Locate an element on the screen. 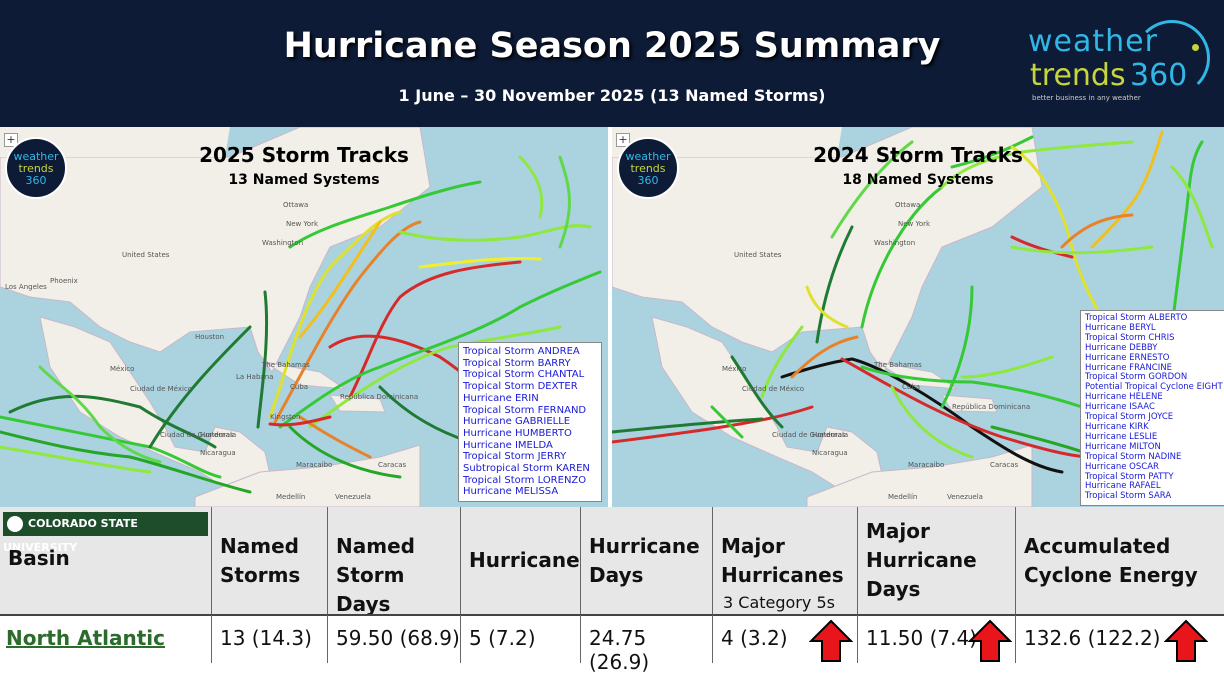  row-hurricane-days: 24.75 (26.9) is located at coordinates (647, 644).